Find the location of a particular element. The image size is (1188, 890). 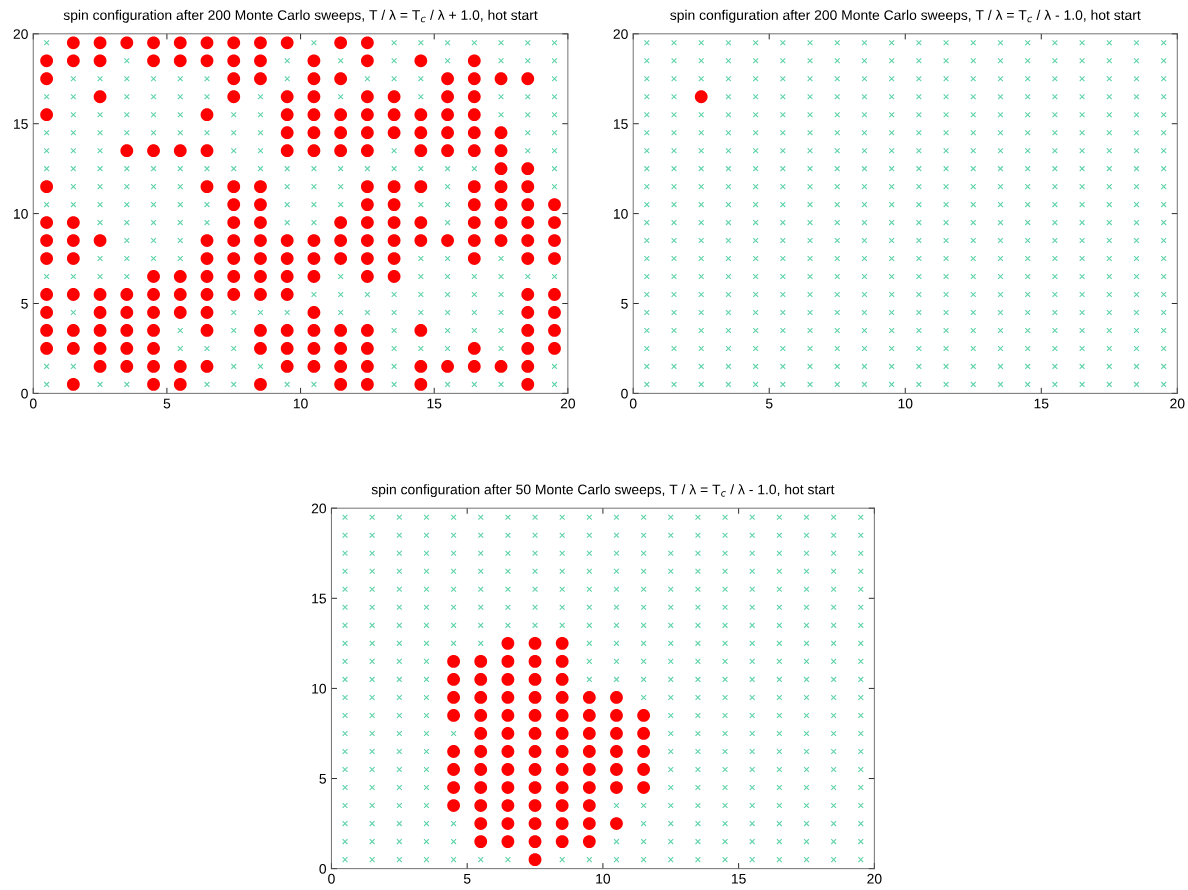

chart-title: spin configuration after 200 Monte Carlo sweeps, T / λ = T$_{c}$ / λ + 1.0, hot start is located at coordinates (300, 16).